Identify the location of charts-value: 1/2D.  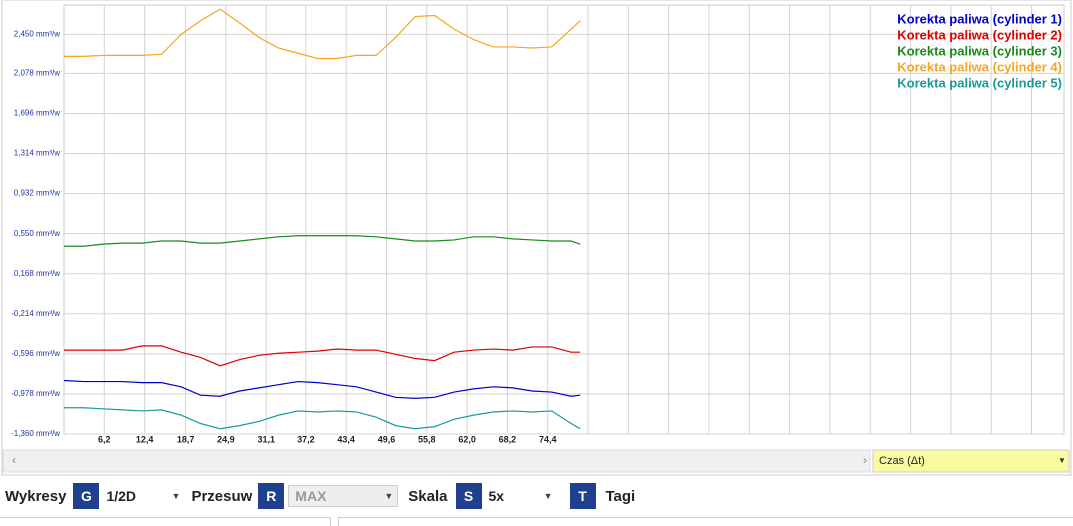
(121, 496).